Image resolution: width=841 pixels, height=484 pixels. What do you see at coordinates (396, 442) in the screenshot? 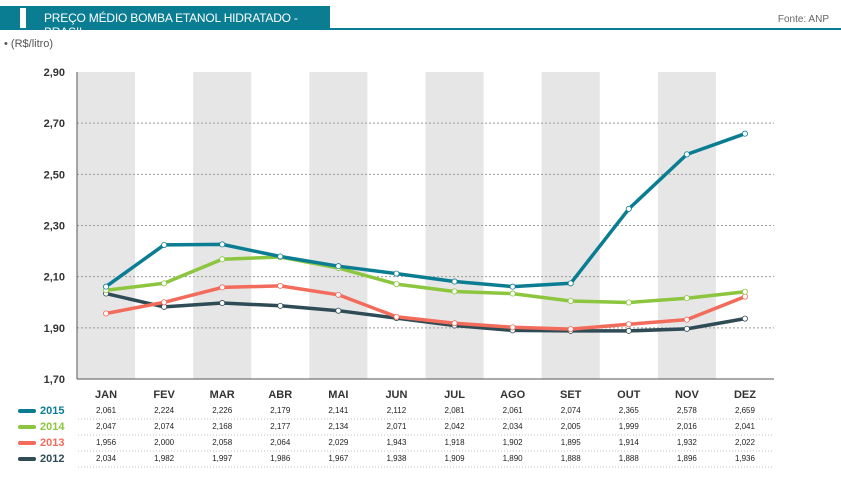
I see `table-cell: 1,943` at bounding box center [396, 442].